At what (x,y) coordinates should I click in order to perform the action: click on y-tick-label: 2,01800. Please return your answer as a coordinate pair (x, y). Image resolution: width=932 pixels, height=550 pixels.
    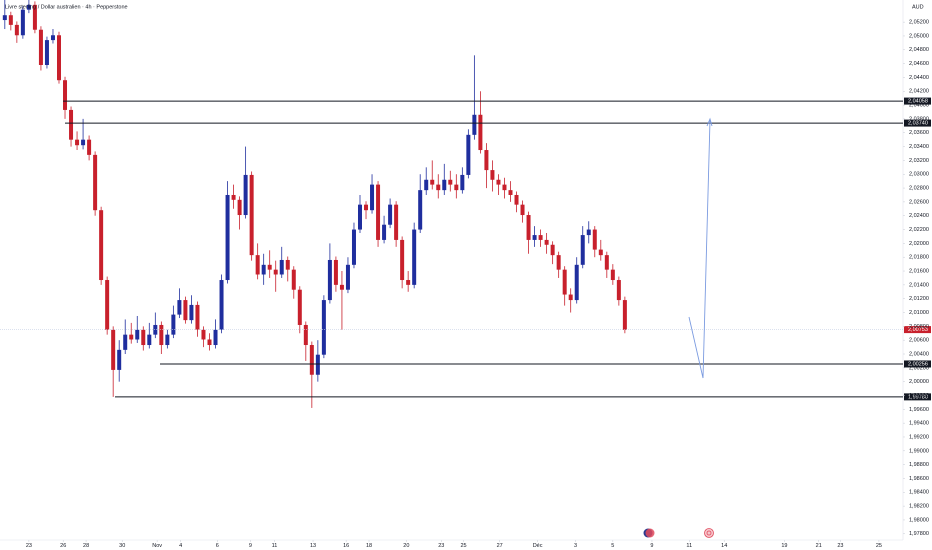
    Looking at the image, I should click on (919, 258).